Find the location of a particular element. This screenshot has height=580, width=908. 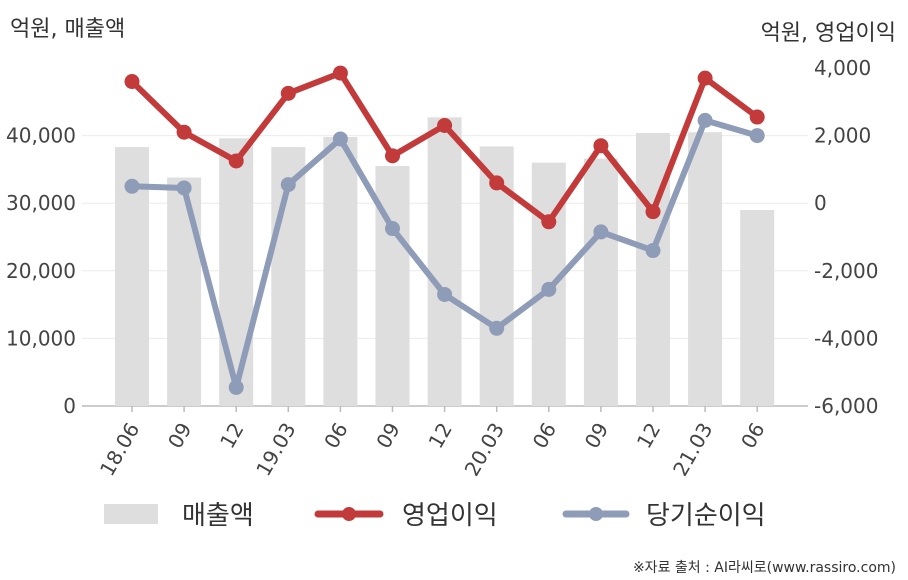

left-tick-label: 30,000 is located at coordinates (41, 203).